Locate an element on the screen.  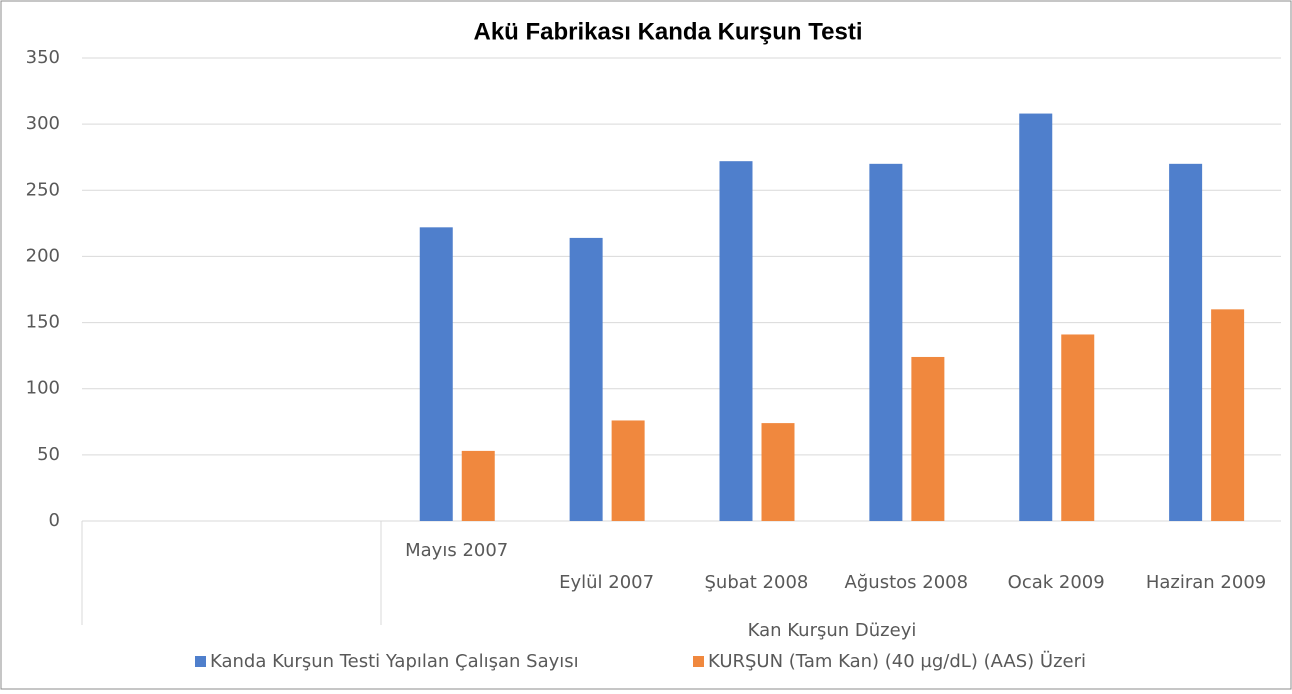
x-tick-label: Mayıs 2007 is located at coordinates (456, 550).